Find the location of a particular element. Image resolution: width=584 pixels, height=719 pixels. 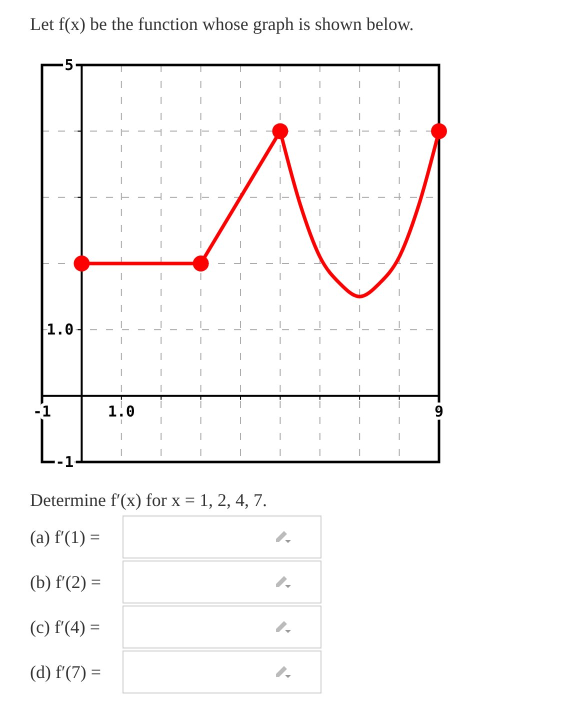

text: Determine f′(x) for x = 1, 2, 4, 7. is located at coordinates (149, 500).